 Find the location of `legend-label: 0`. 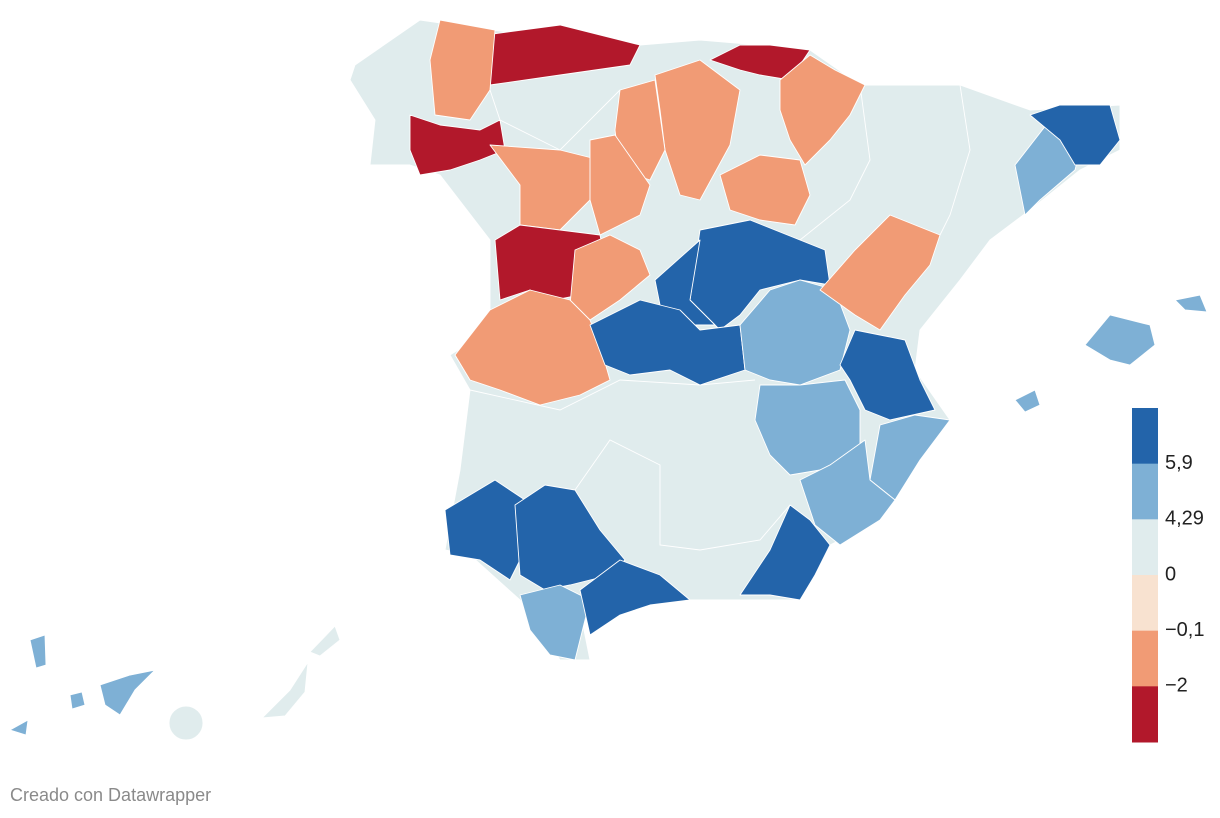

legend-label: 0 is located at coordinates (1170, 574).